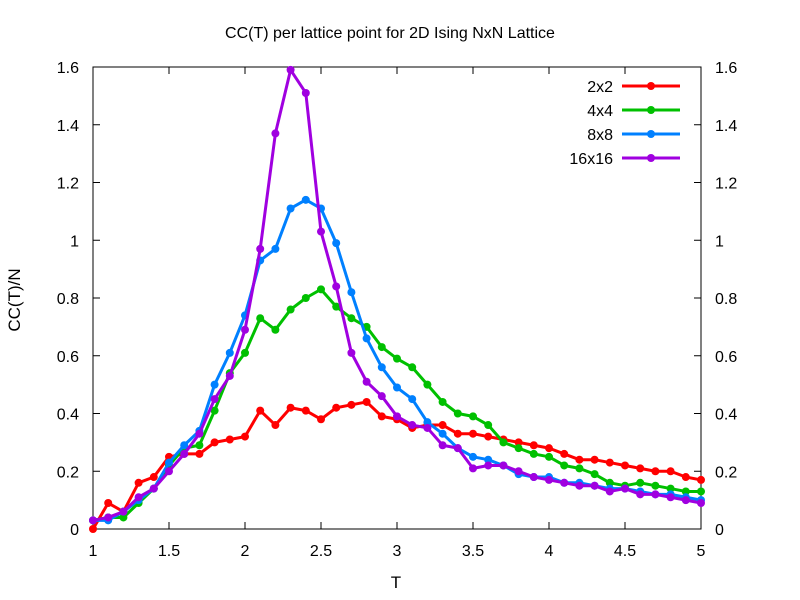 This screenshot has width=800, height=600. I want to click on y-tick-label: 1, so click(74, 241).